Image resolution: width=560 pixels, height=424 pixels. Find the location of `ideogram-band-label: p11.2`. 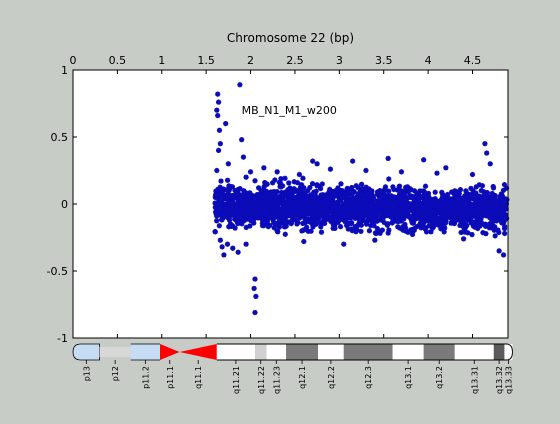

ideogram-band-label: p11.2 is located at coordinates (145, 377).